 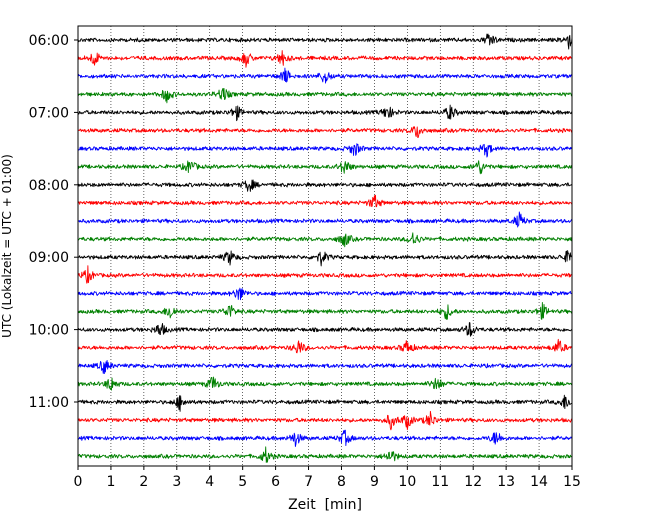 What do you see at coordinates (110, 482) in the screenshot?
I see `x-tick-label-1: 1` at bounding box center [110, 482].